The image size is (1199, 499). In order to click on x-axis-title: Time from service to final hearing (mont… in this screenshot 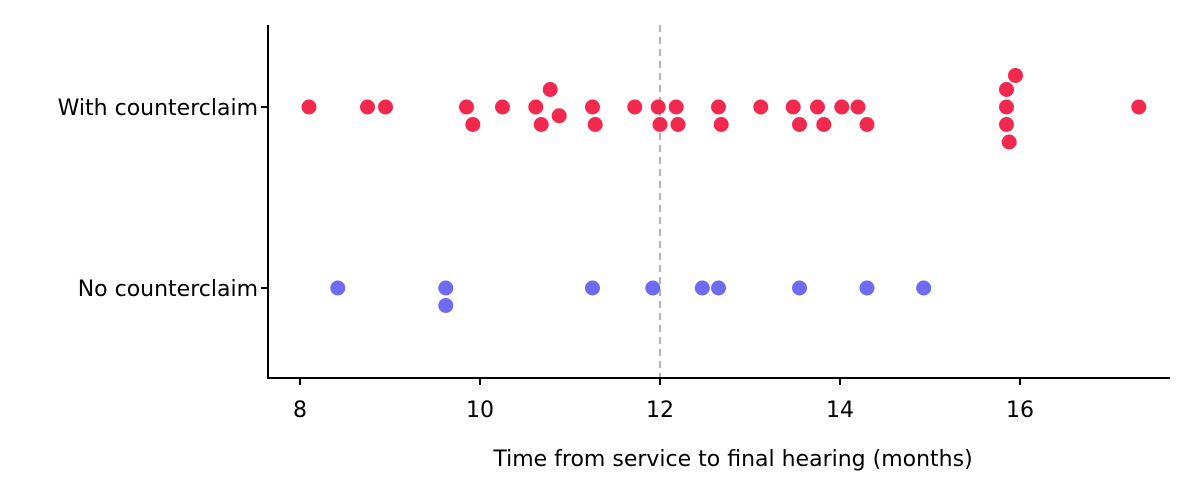, I will do `click(732, 459)`.